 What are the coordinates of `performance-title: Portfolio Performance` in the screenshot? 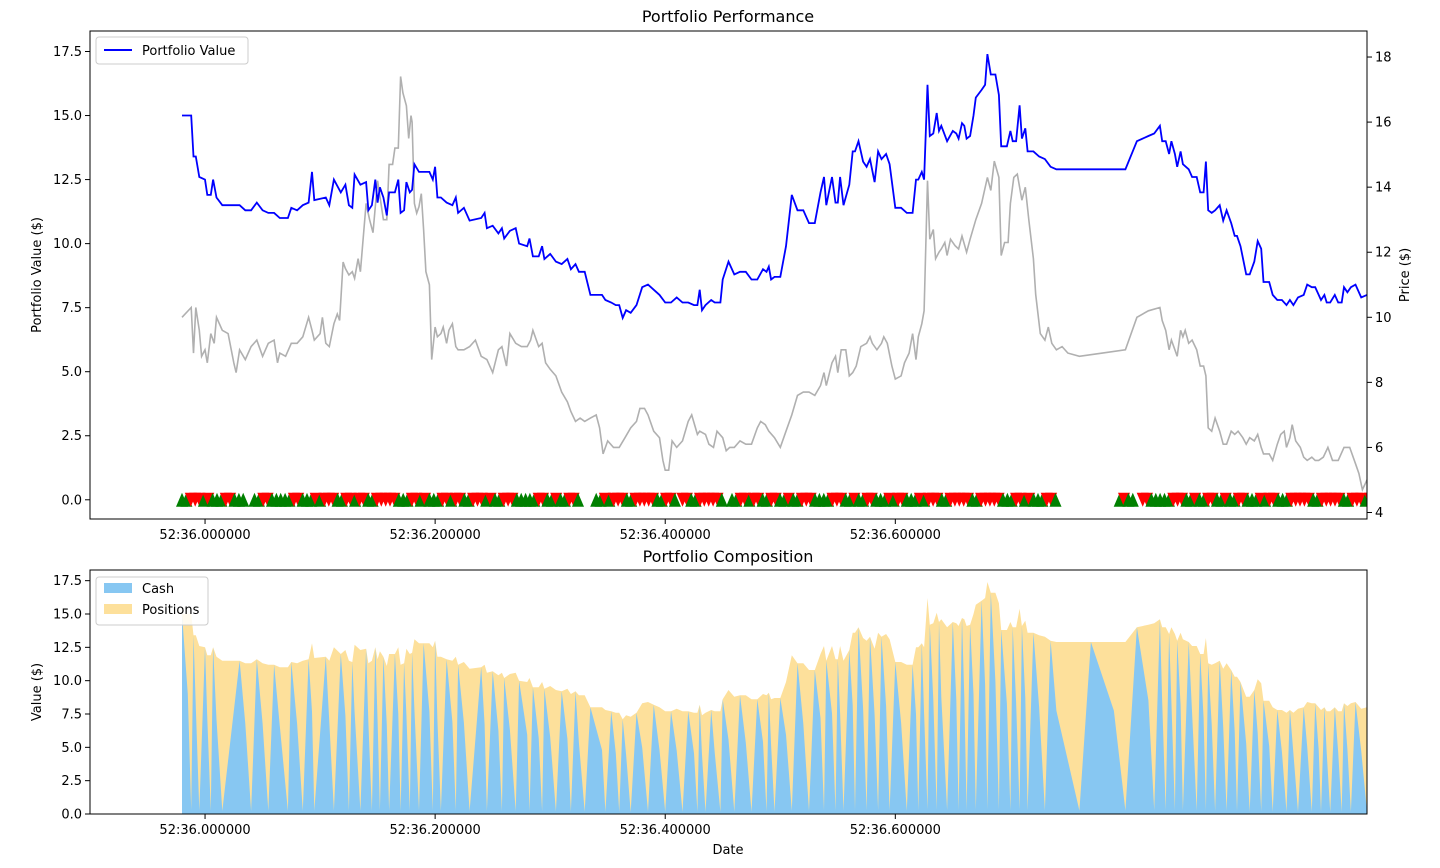 It's located at (728, 16).